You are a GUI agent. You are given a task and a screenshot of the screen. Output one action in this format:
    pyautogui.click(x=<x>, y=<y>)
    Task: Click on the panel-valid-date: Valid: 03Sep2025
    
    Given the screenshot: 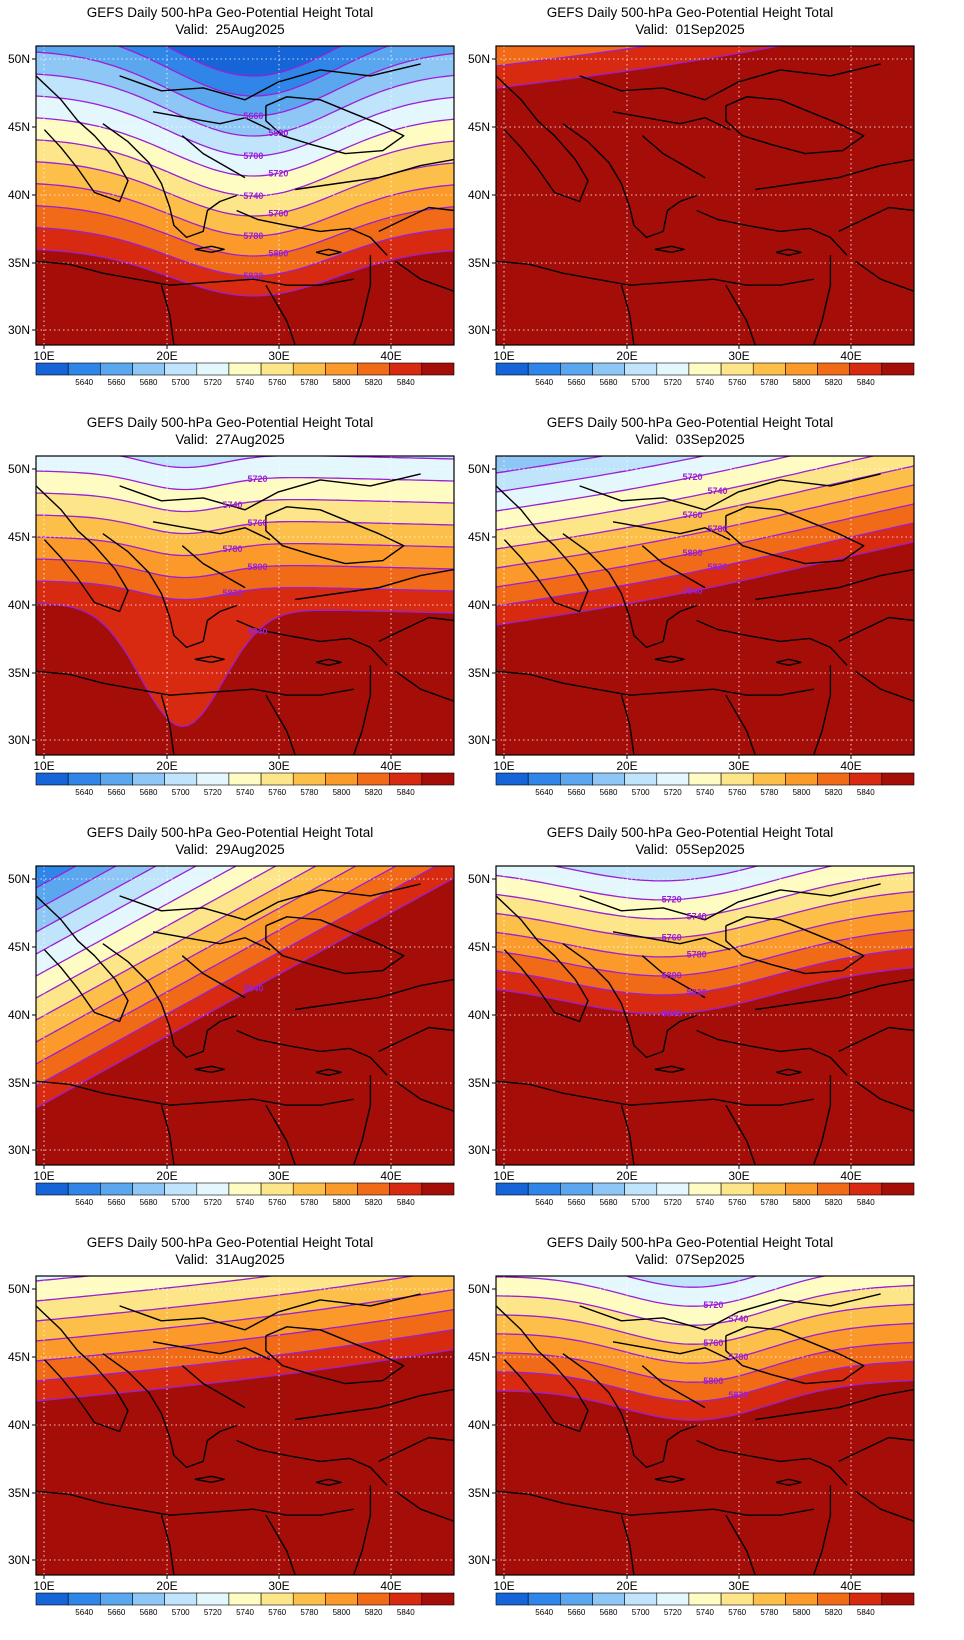 What is the action you would take?
    pyautogui.click(x=690, y=439)
    